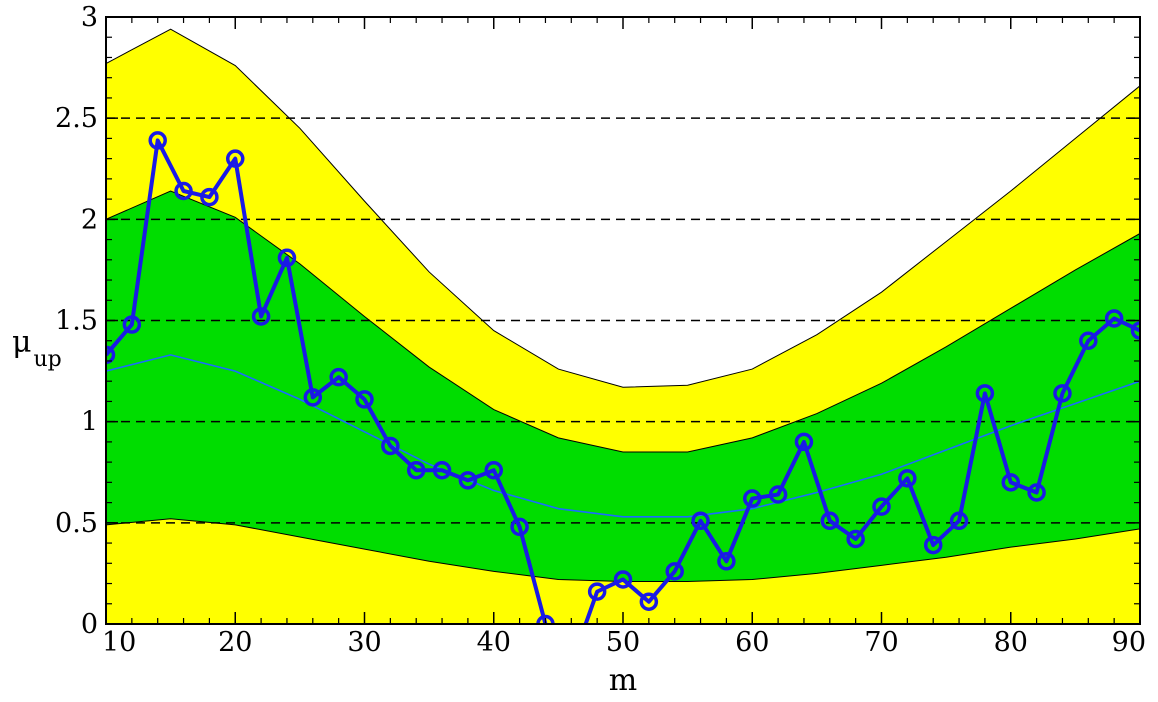  I want to click on y-tick-label: 1, so click(89, 422).